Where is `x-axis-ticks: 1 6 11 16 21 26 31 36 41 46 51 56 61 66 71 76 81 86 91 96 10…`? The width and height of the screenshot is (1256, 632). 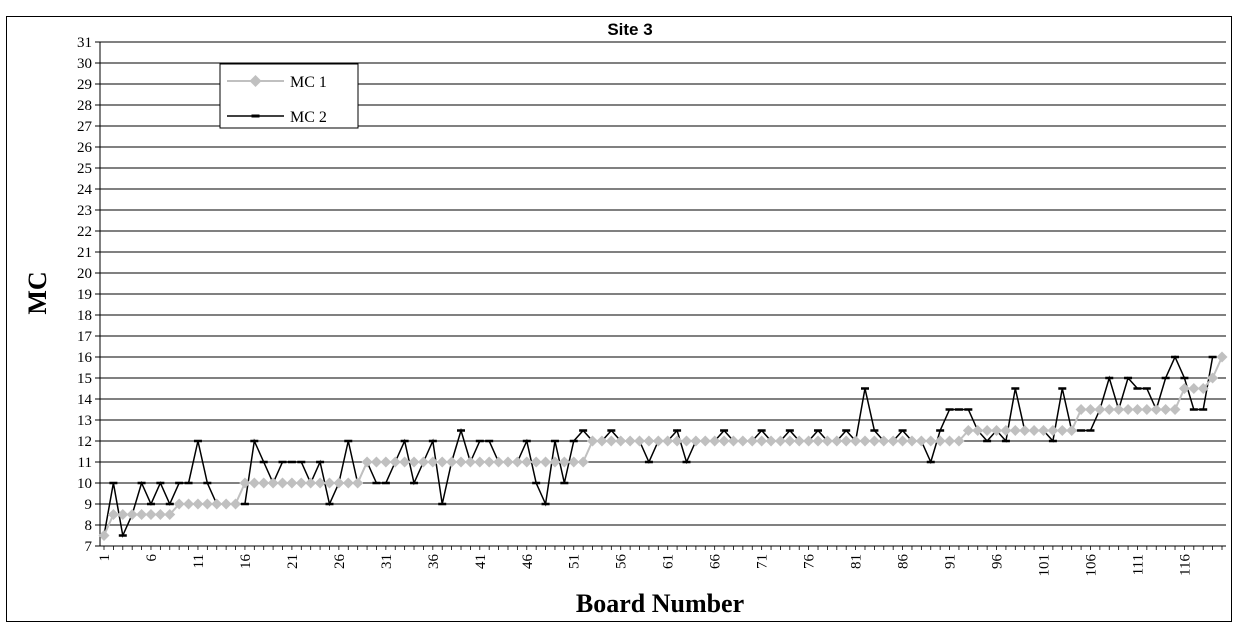
x-axis-ticks: 1 6 11 16 21 26 31 36 41 46 51 56 61 66 71 76 81 86 91 96 10… is located at coordinates (660, 561).